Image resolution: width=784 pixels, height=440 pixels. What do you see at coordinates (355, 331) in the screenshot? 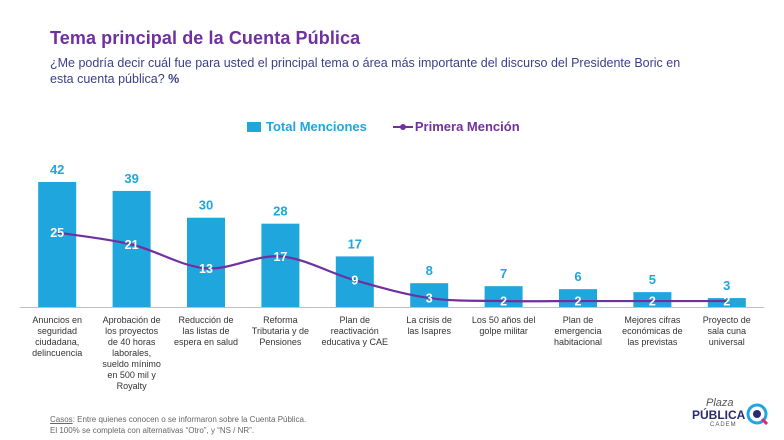
I see `x-tick-label-4: Plan de reactivación educativa y CAE` at bounding box center [355, 331].